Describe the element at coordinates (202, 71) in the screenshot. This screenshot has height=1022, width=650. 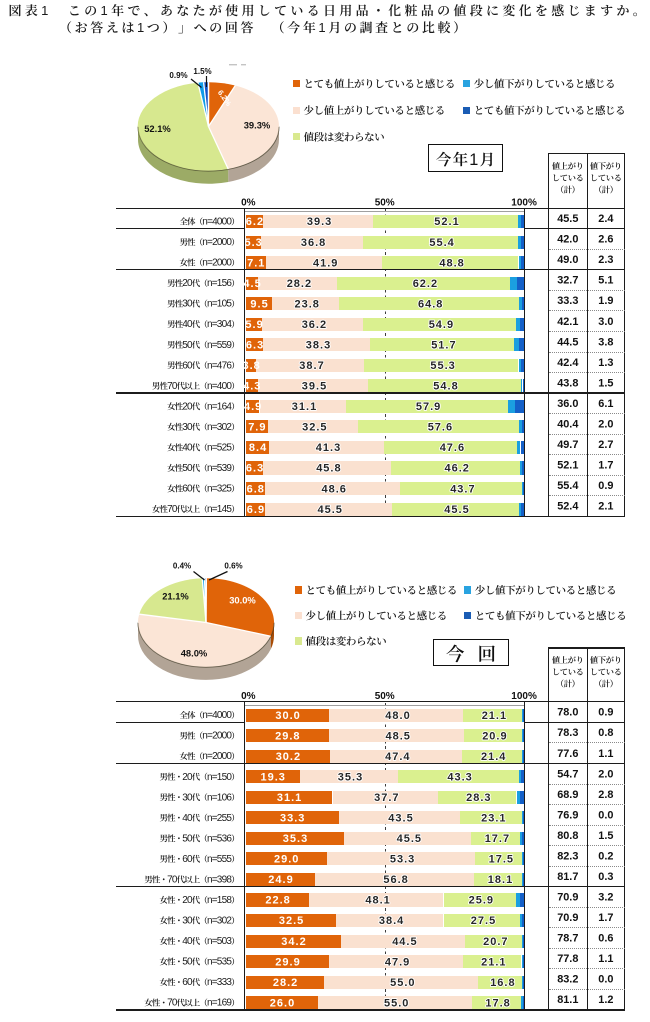
I see `svg-text: 1.5%` at that location.